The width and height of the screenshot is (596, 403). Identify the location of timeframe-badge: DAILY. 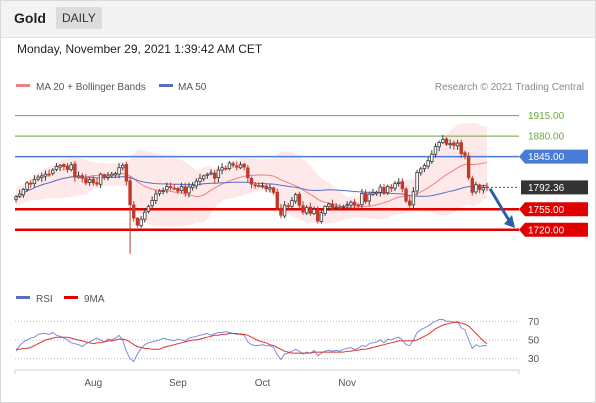
(79, 18).